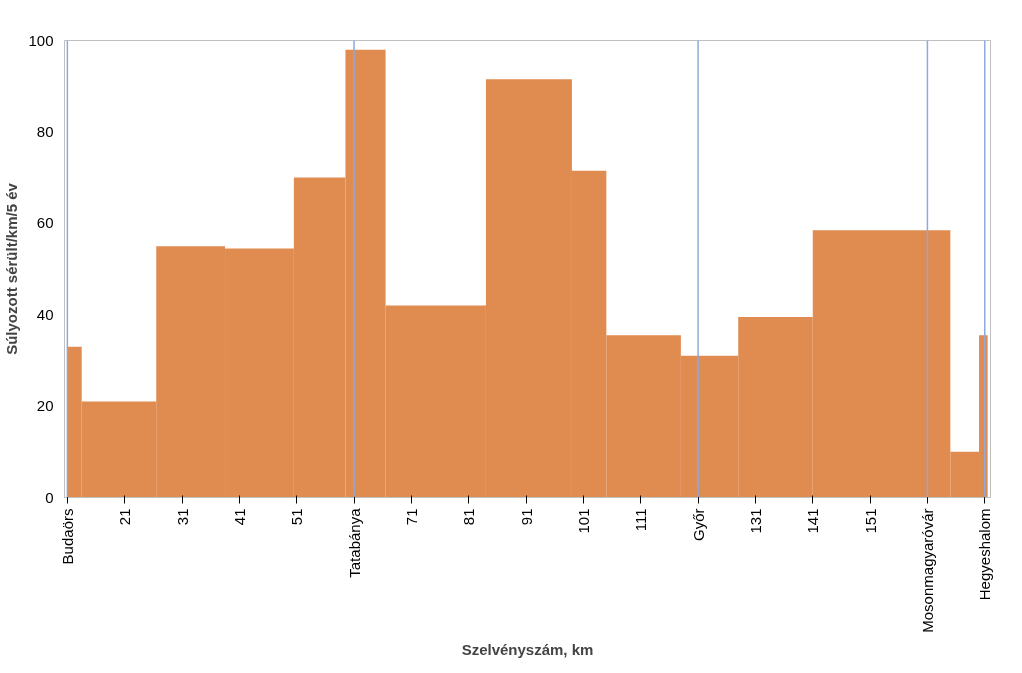  Describe the element at coordinates (755, 521) in the screenshot. I see `x-tick-label: 131` at that location.